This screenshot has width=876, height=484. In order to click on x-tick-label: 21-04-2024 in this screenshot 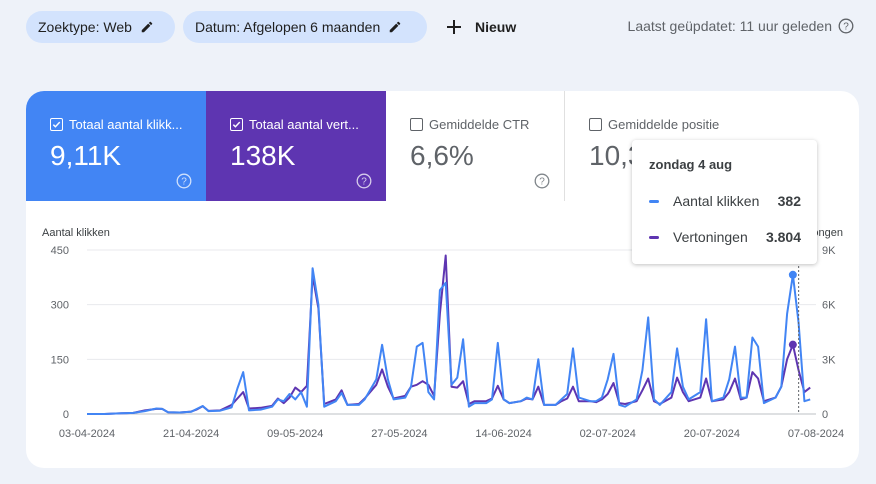, I will do `click(191, 434)`.